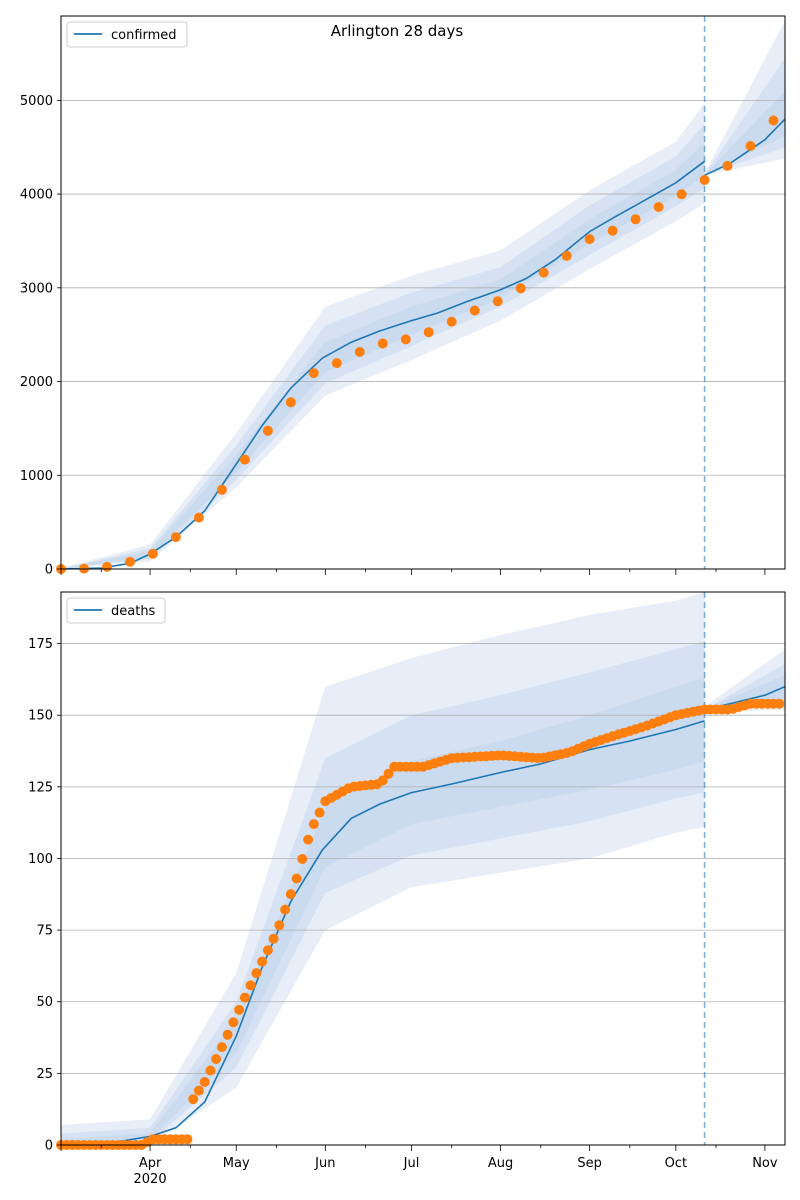 The height and width of the screenshot is (1200, 800). I want to click on y-tick-label: 50, so click(44, 1002).